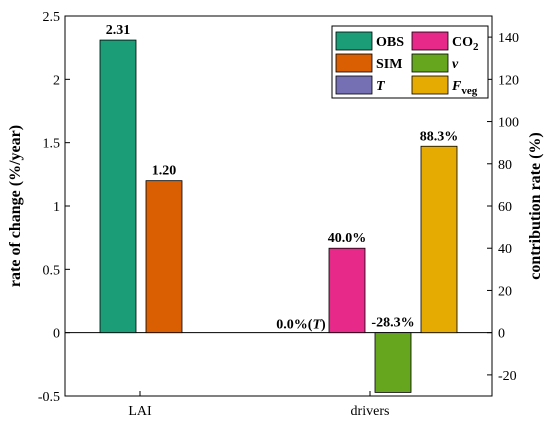  What do you see at coordinates (439, 136) in the screenshot?
I see `data-label-fveg: 88.3%` at bounding box center [439, 136].